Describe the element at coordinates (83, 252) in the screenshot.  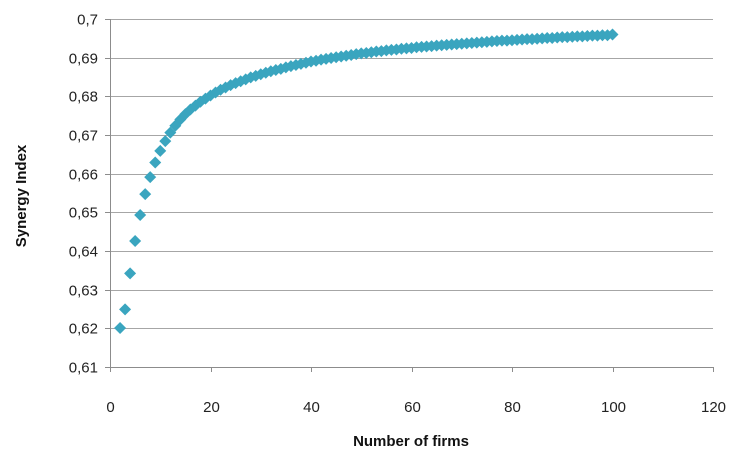
I see `y-tick-label: 0,64` at that location.